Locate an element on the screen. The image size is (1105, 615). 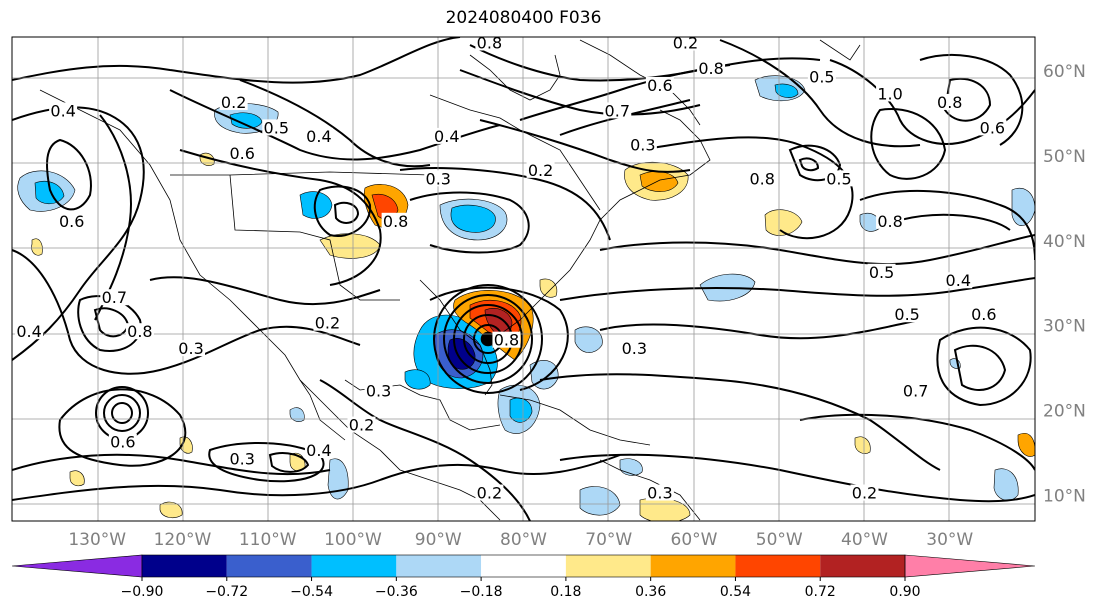
colorbar-tick-label: 0.18 is located at coordinates (565, 592).